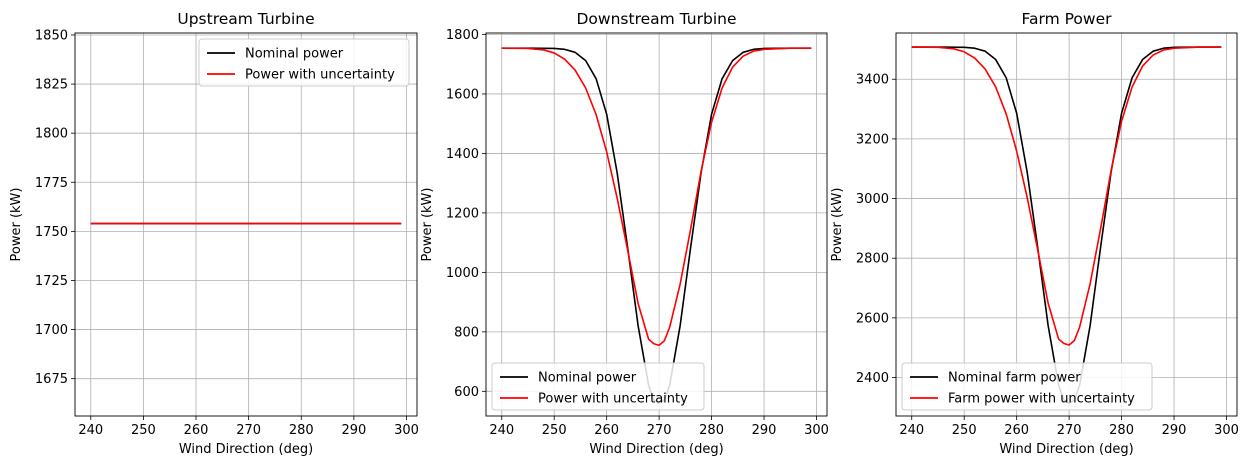 This screenshot has width=1249, height=470. Describe the element at coordinates (462, 273) in the screenshot. I see `y-tick-label: 1000` at that location.